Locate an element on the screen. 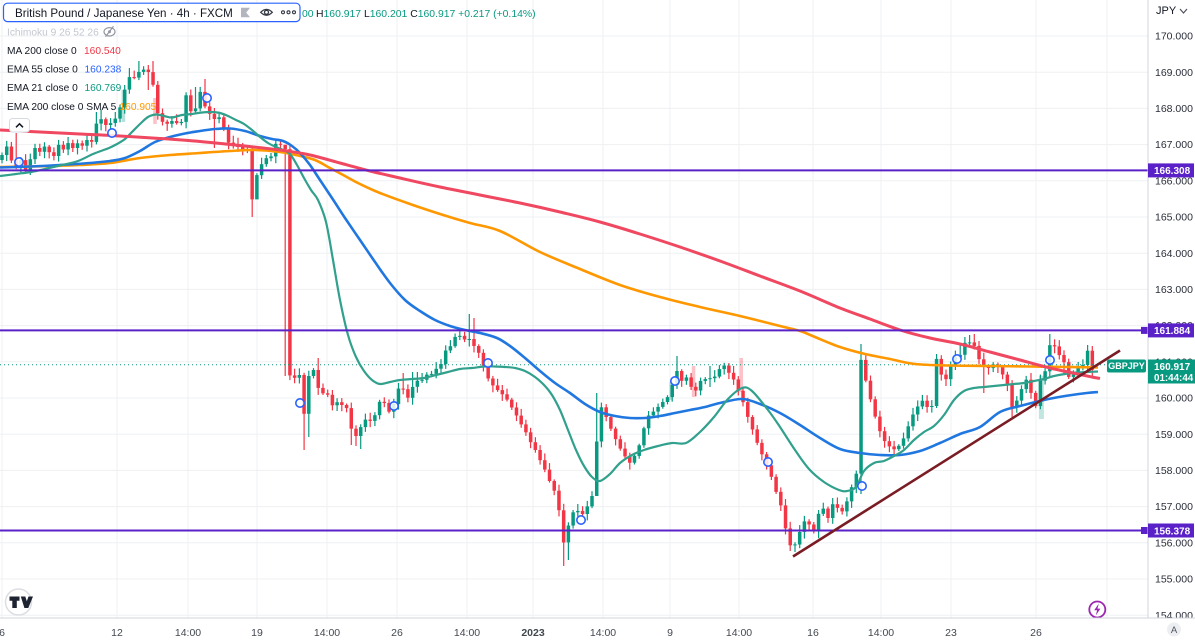 This screenshot has height=642, width=1195. svg-text: 6 is located at coordinates (2, 633).